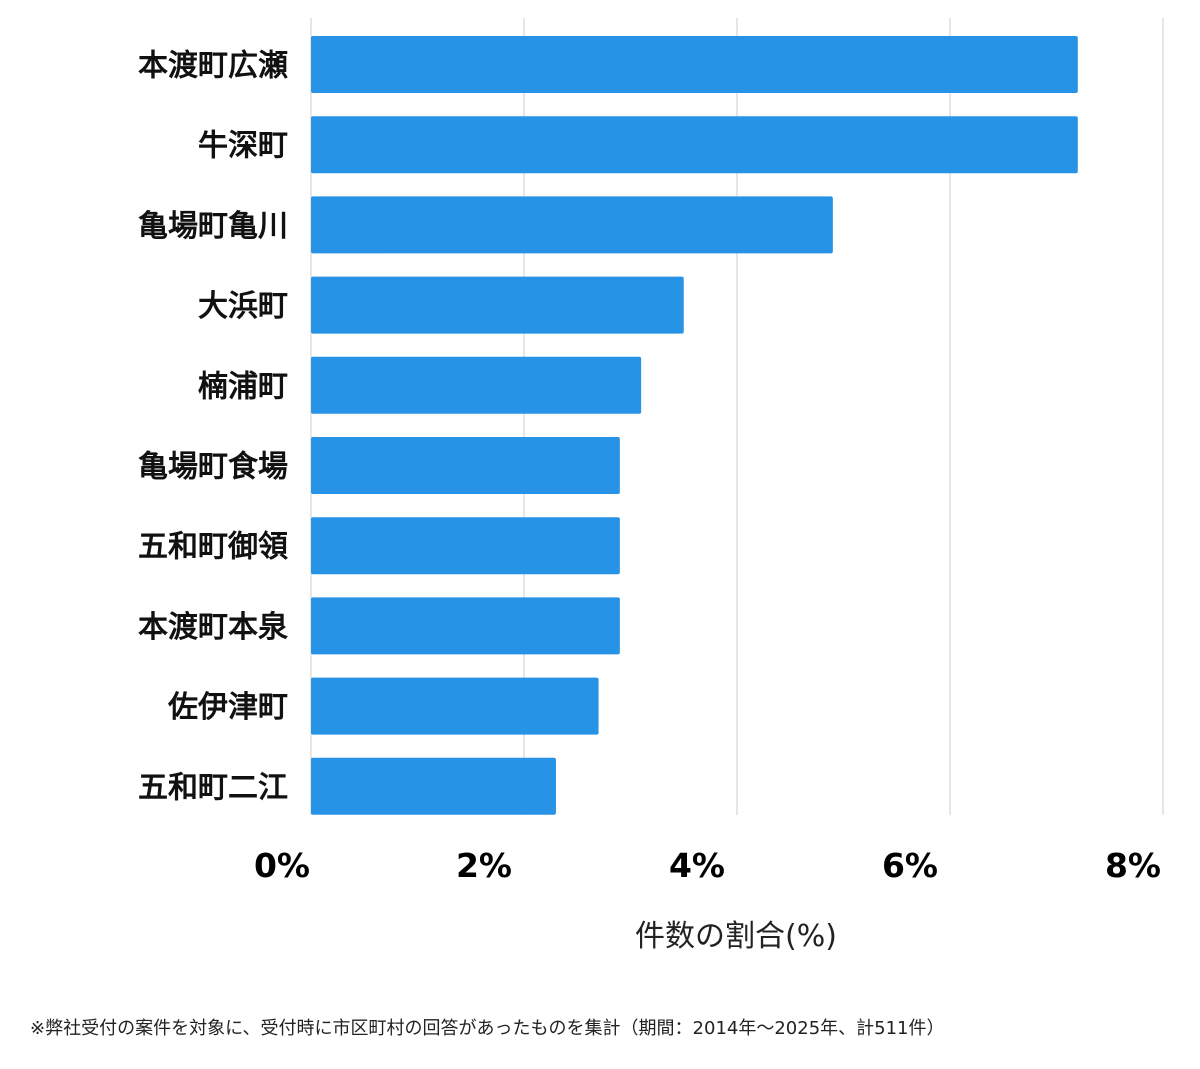 The height and width of the screenshot is (1069, 1200). I want to click on category-label: 佐伊津町, so click(227, 707).